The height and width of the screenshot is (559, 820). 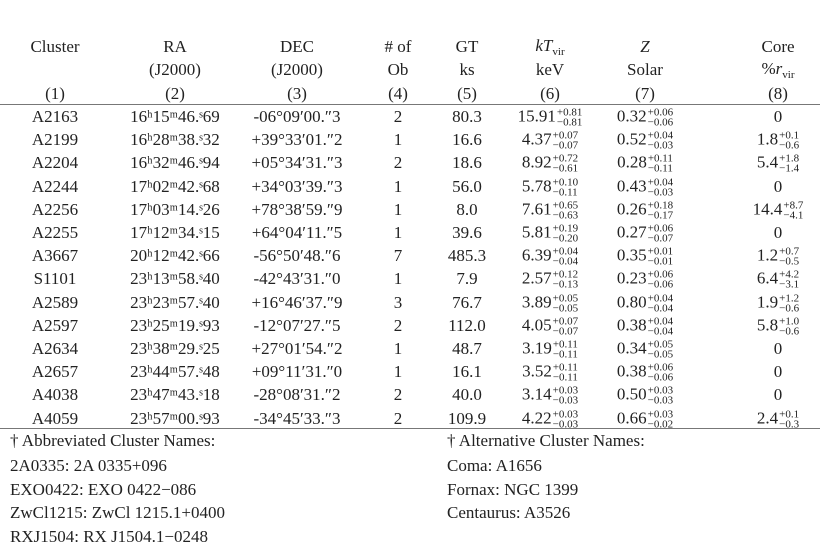 I want to click on cell: 7.9, so click(x=467, y=279).